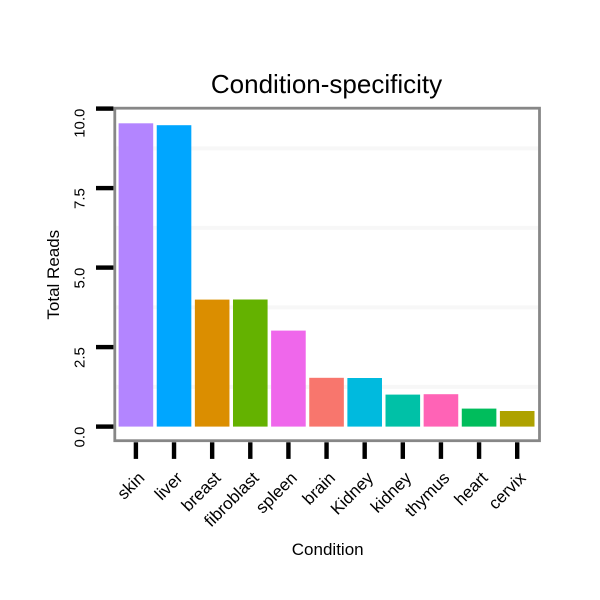  What do you see at coordinates (326, 84) in the screenshot?
I see `svg-text: Condition-specificity` at bounding box center [326, 84].